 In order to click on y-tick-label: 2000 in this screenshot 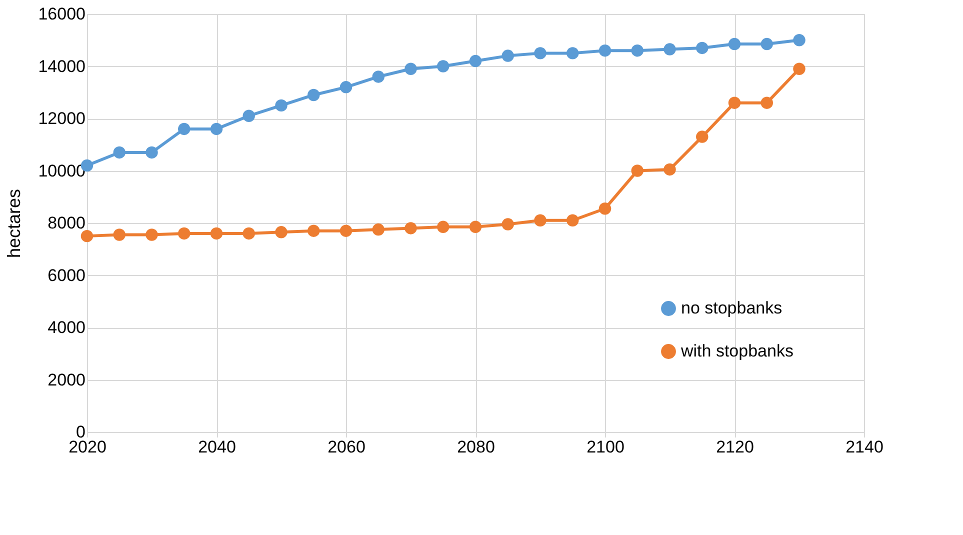, I will do `click(67, 380)`.